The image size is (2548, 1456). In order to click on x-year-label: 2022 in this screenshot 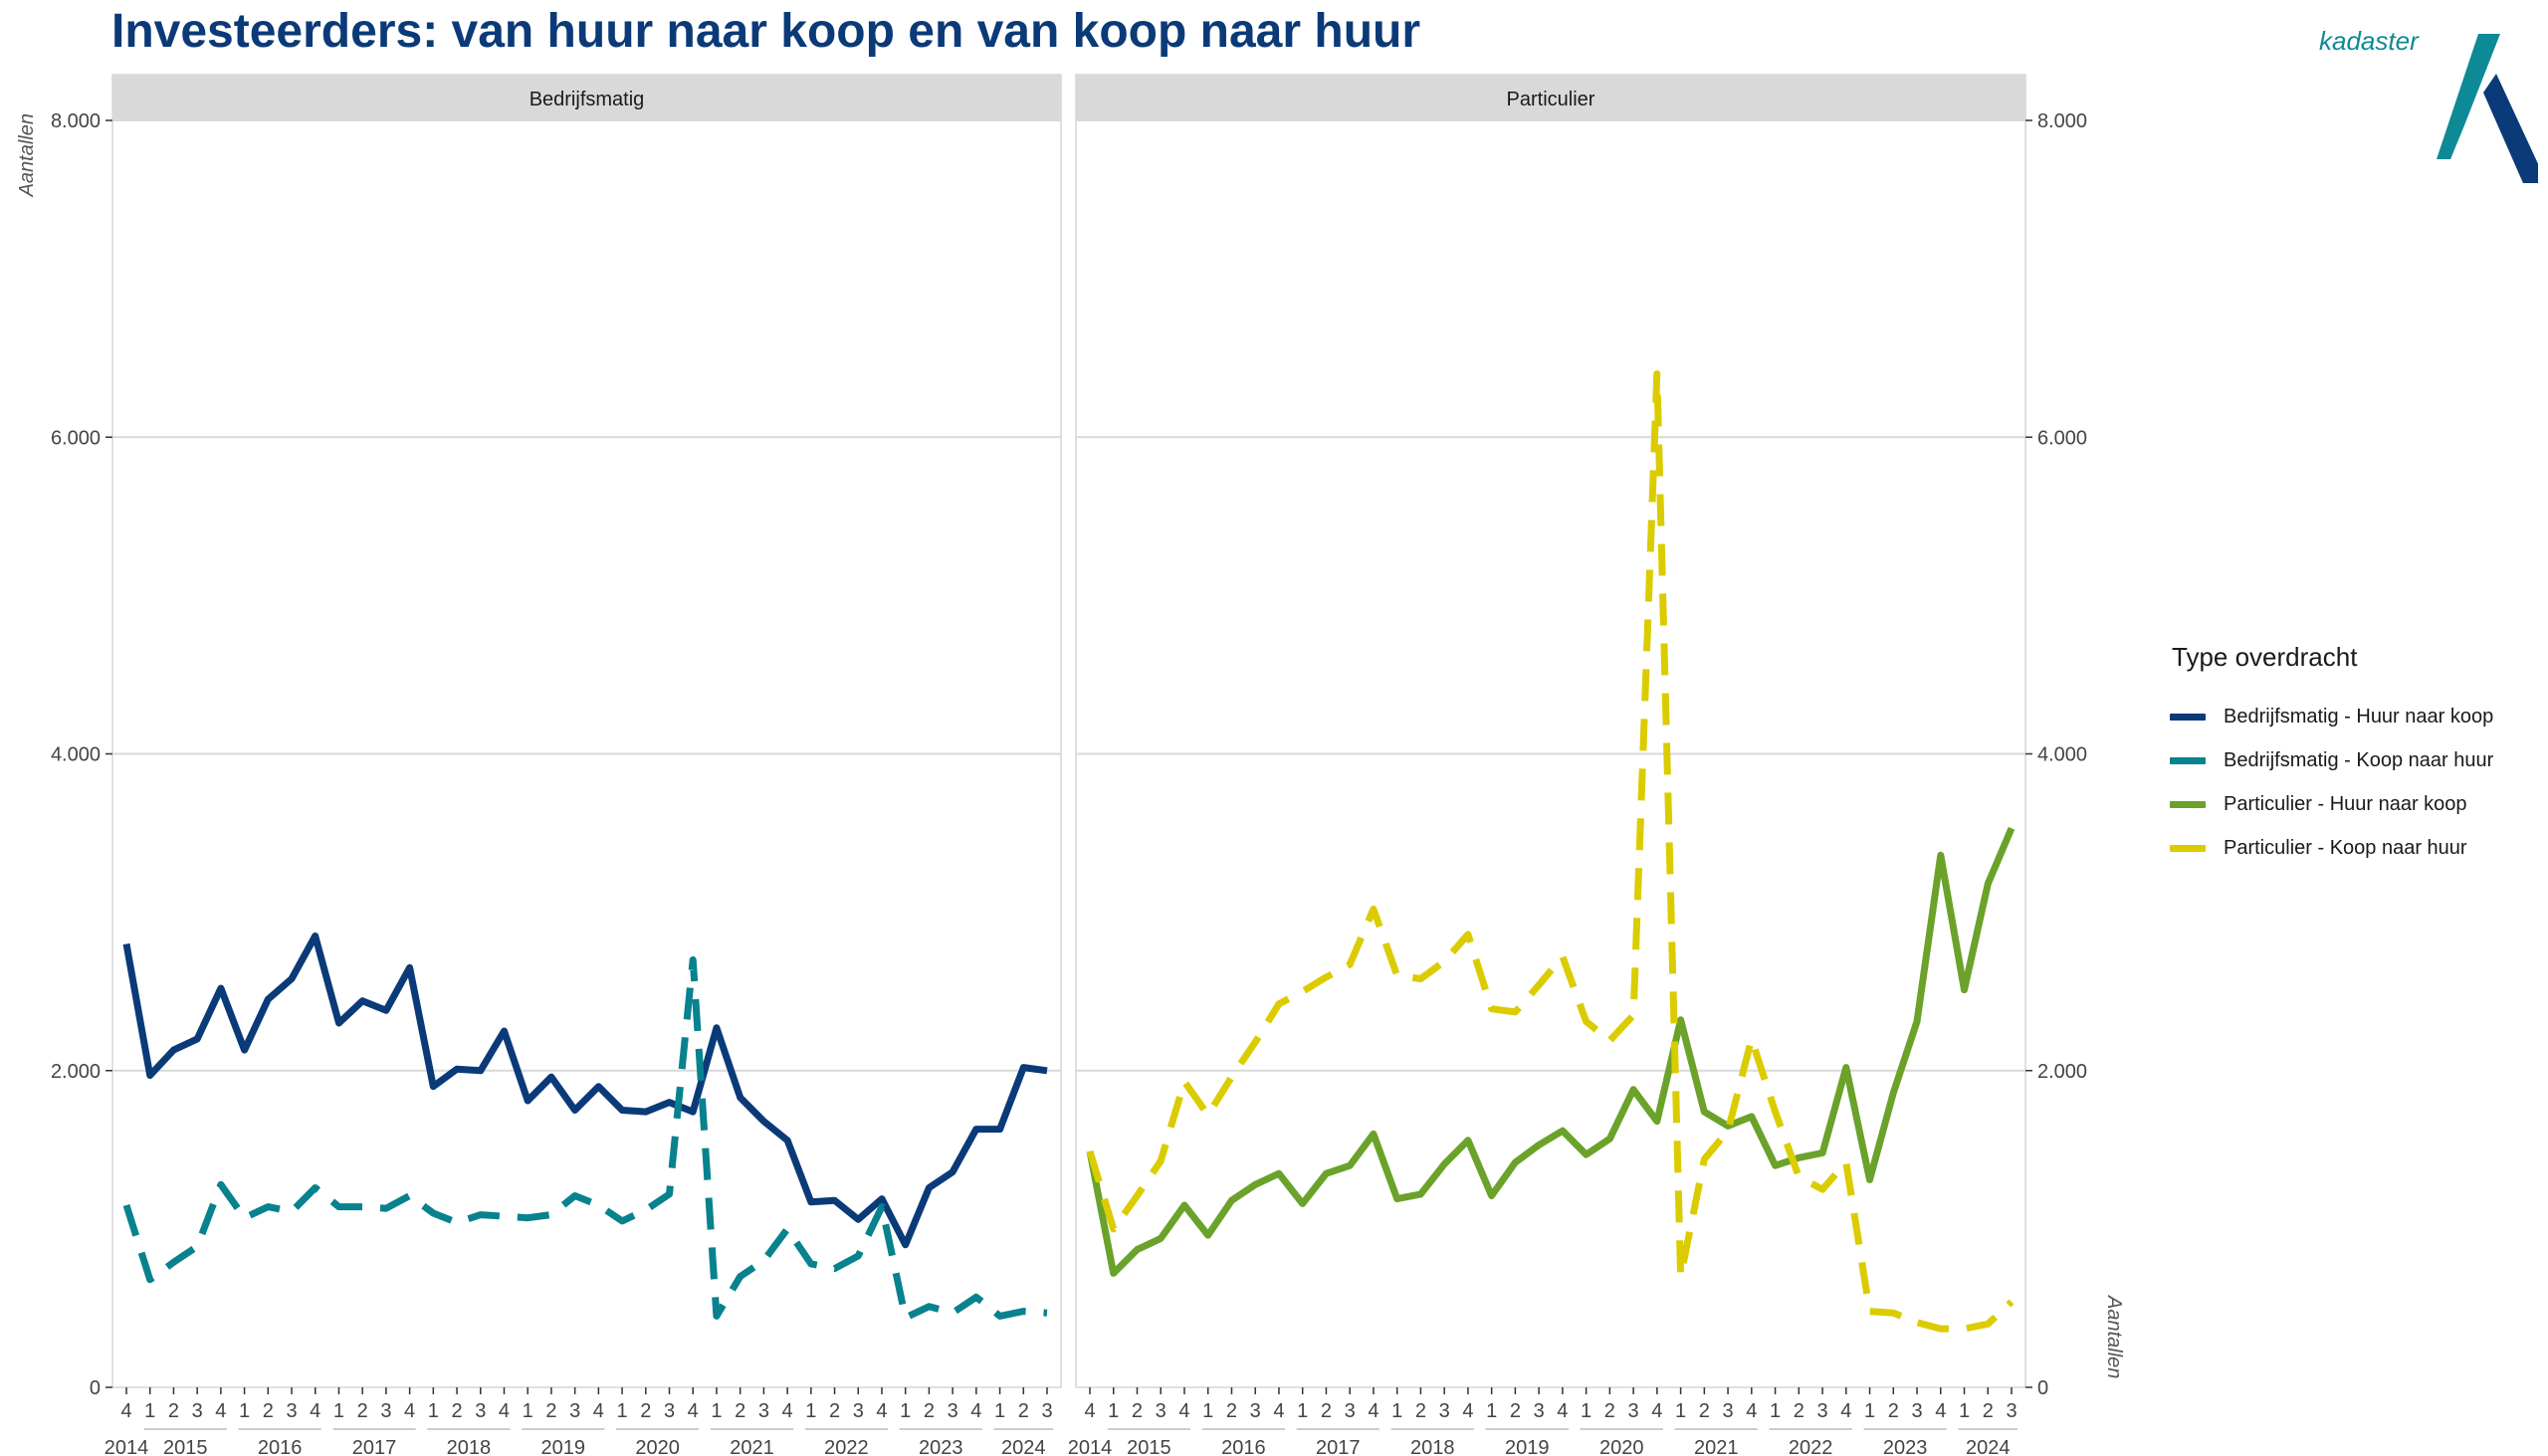, I will do `click(1811, 1446)`.